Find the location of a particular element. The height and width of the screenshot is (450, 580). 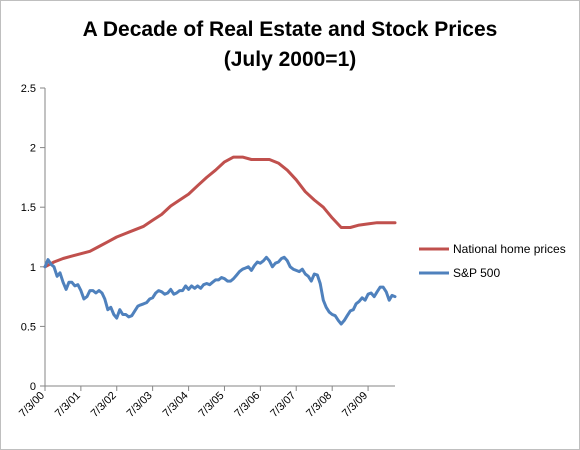

sp500-line is located at coordinates (220, 290).